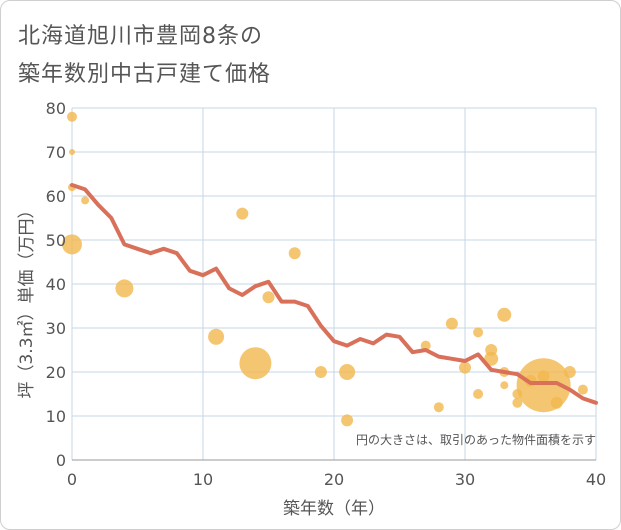 Image resolution: width=621 pixels, height=530 pixels. What do you see at coordinates (56, 196) in the screenshot?
I see `y-tick-label: 60` at bounding box center [56, 196].